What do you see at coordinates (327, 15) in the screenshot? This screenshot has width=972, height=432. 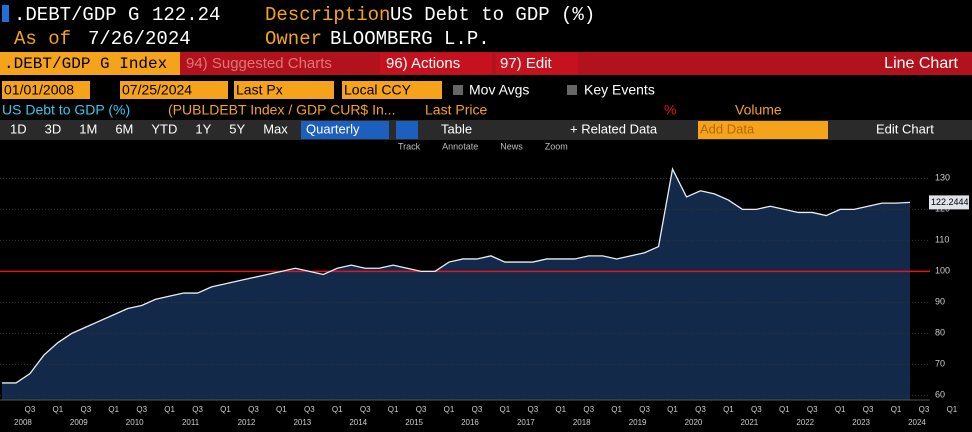 I see `desc-label: Description` at bounding box center [327, 15].